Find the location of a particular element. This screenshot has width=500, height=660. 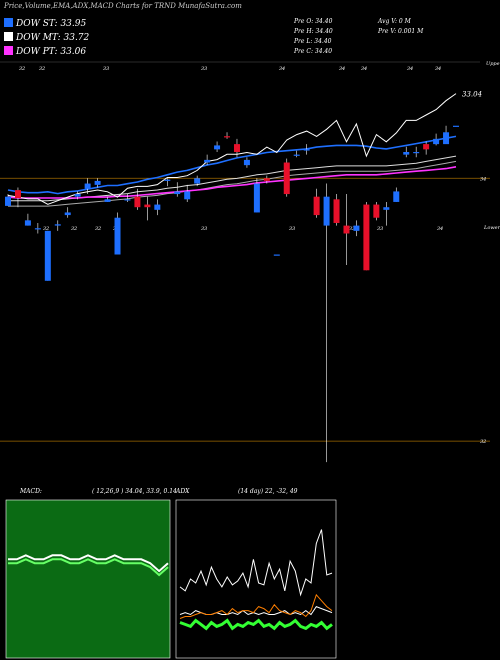

legend-label-mt: DOW MT: 33.72 is located at coordinates (53, 38).